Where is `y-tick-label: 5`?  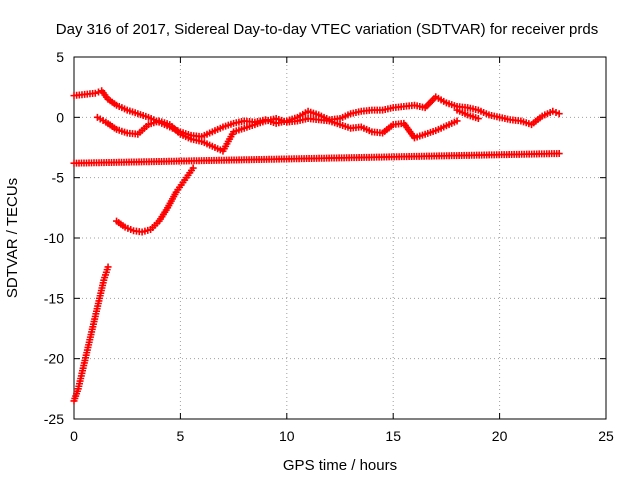
y-tick-label: 5 is located at coordinates (60, 57).